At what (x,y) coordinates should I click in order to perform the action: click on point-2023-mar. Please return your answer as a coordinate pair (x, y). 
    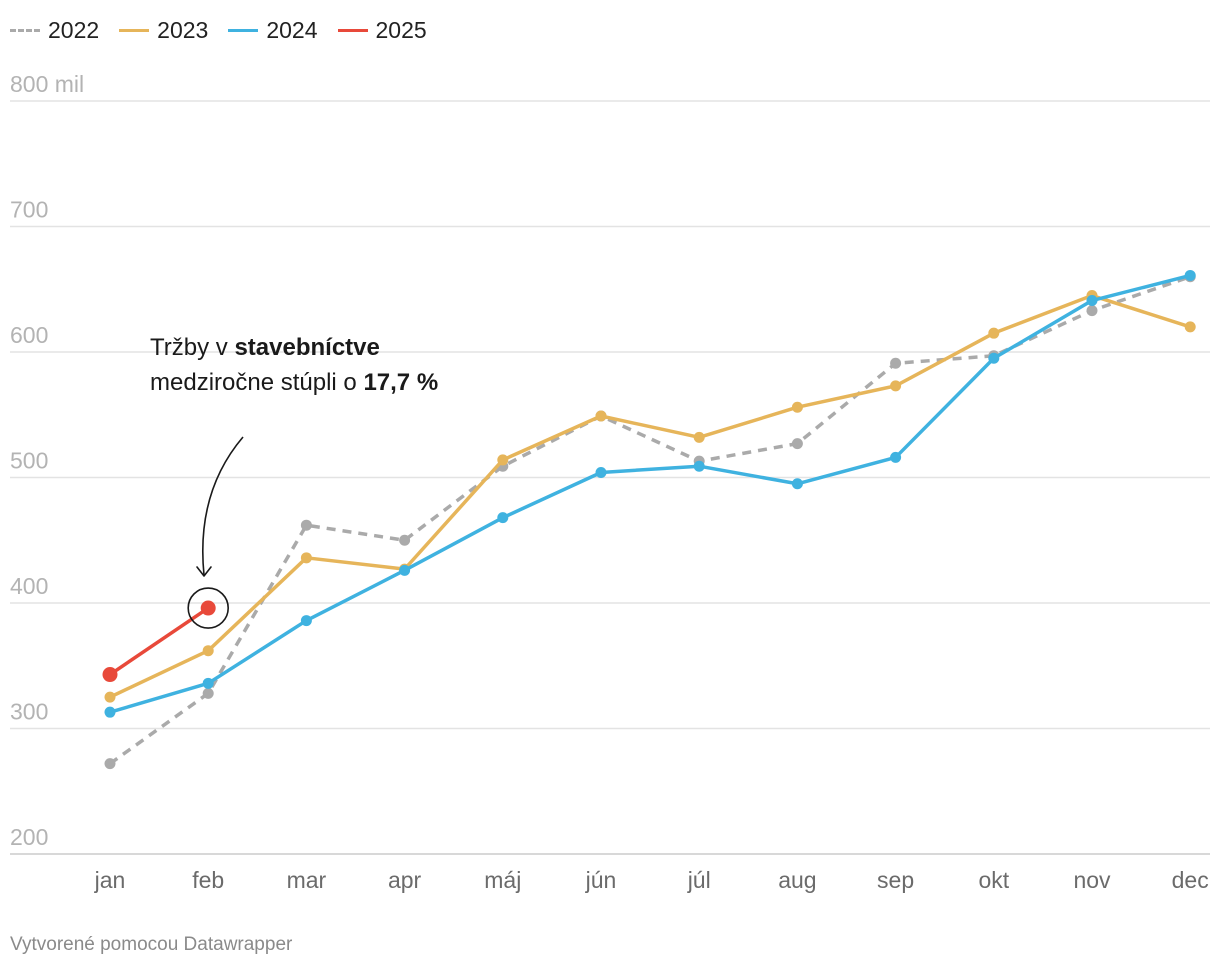
    Looking at the image, I should click on (306, 558).